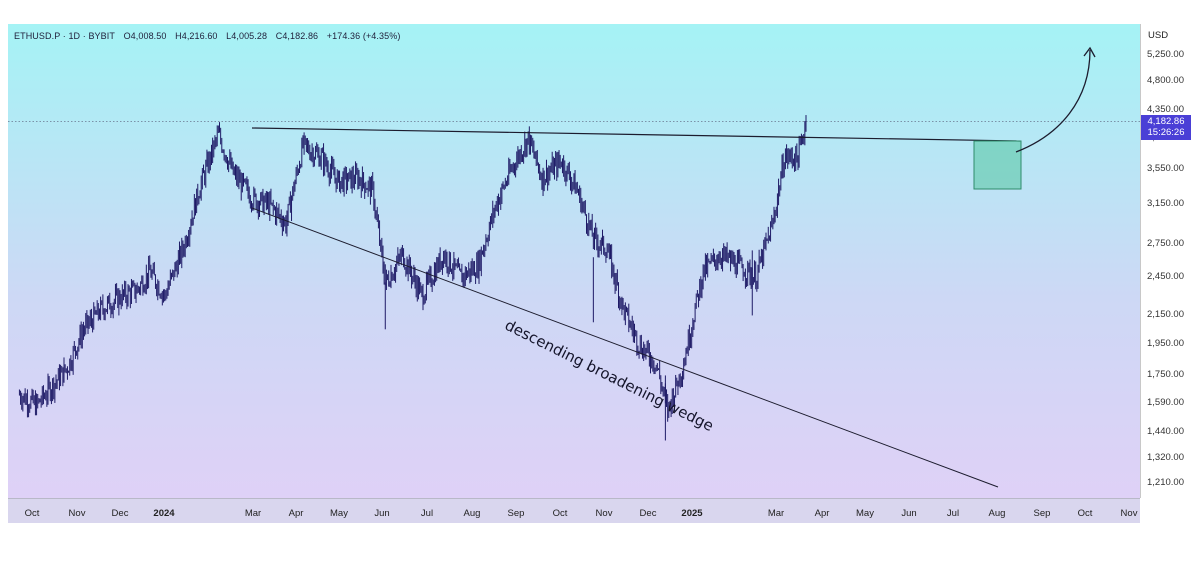  I want to click on upper-trendline, so click(636, 134).